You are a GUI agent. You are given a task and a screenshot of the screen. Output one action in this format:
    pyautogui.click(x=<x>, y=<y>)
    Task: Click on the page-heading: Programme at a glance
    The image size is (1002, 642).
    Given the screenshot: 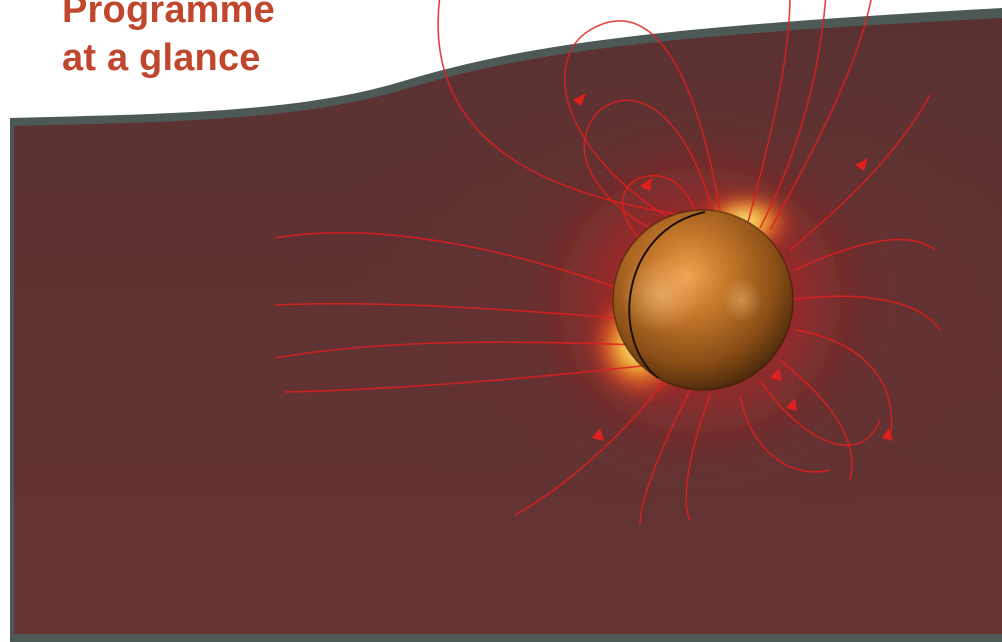 What is the action you would take?
    pyautogui.click(x=168, y=41)
    